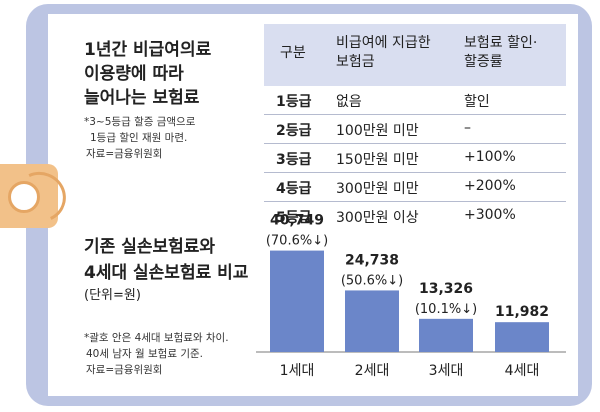  Describe the element at coordinates (501, 43) in the screenshot. I see `header-text: 보험료 할인·` at that location.